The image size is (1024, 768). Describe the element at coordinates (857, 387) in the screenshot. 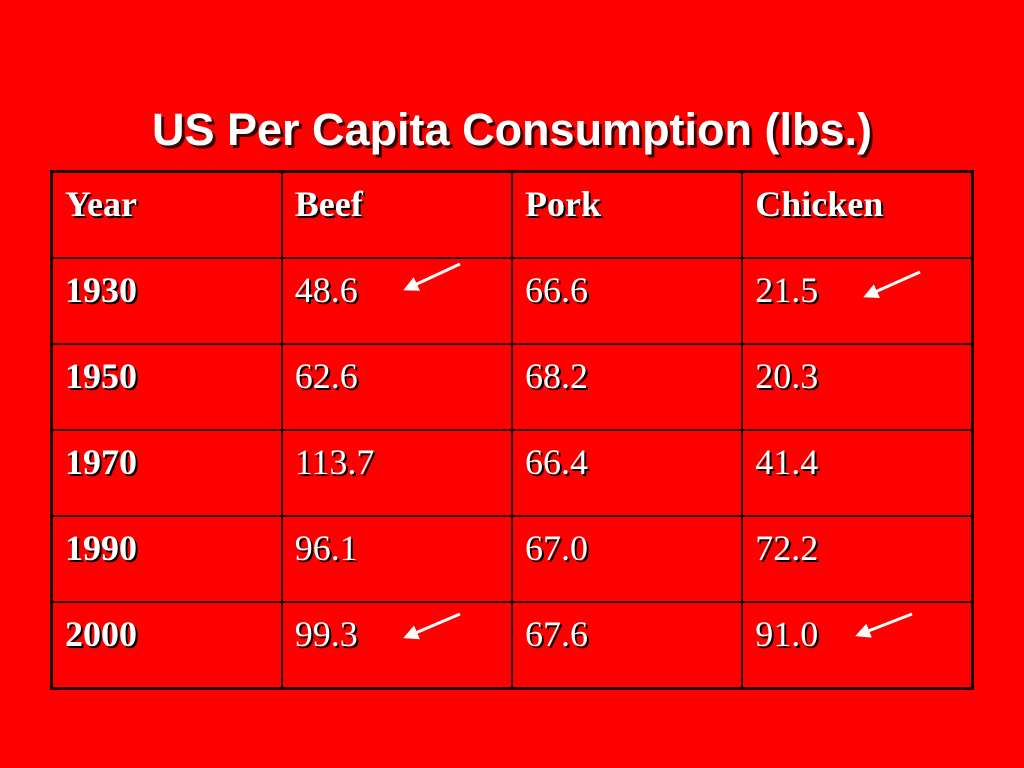

I see `value-cell: 20.3` at that location.